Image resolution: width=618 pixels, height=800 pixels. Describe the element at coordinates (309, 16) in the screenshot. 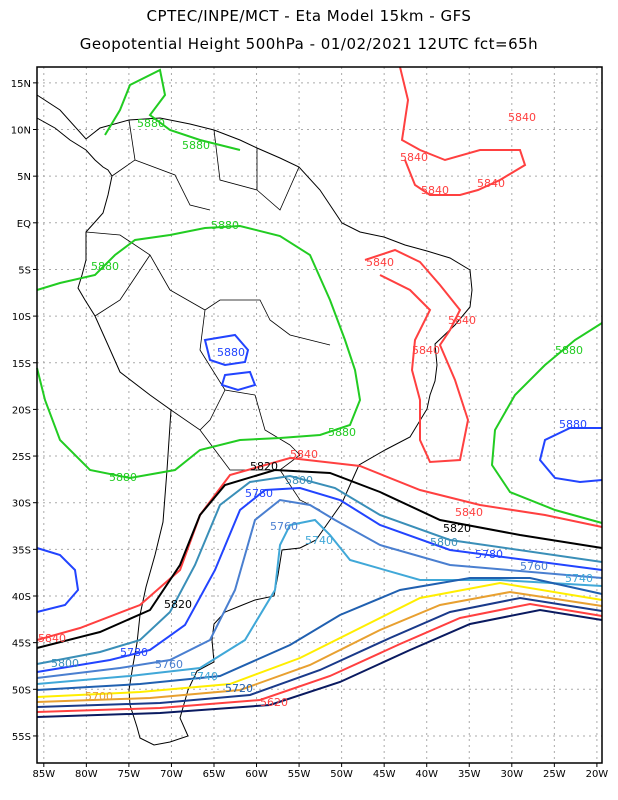

I see `map-title: CPTEC/INPE/MCT - Eta Model 15km - GFS` at that location.